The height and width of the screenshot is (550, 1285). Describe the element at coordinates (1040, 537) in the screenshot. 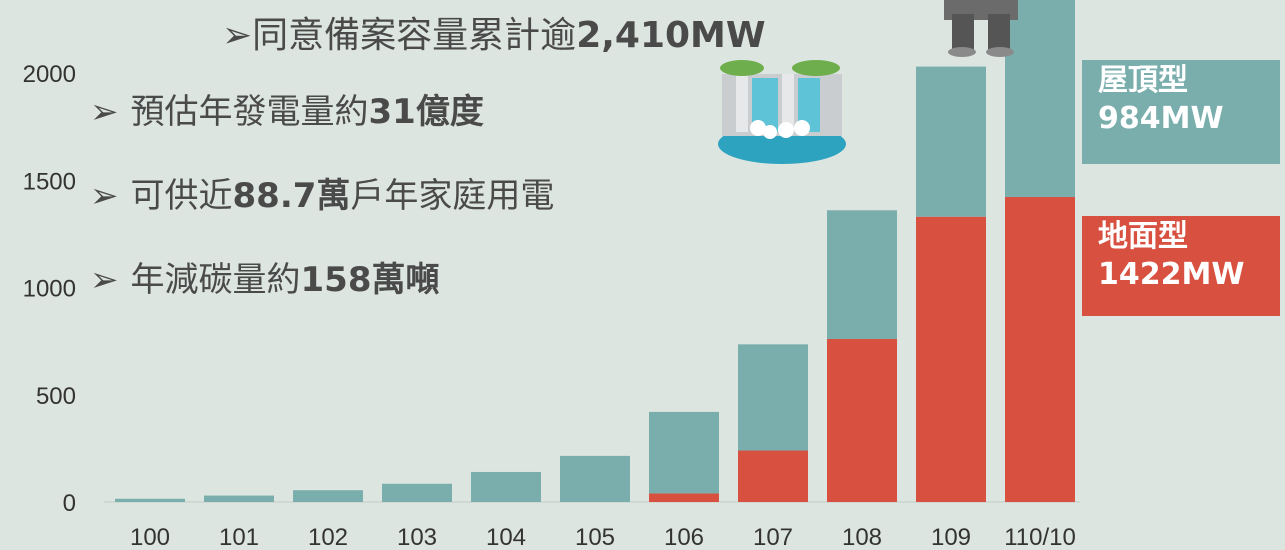

I see `x-tick-label: 110/10` at that location.